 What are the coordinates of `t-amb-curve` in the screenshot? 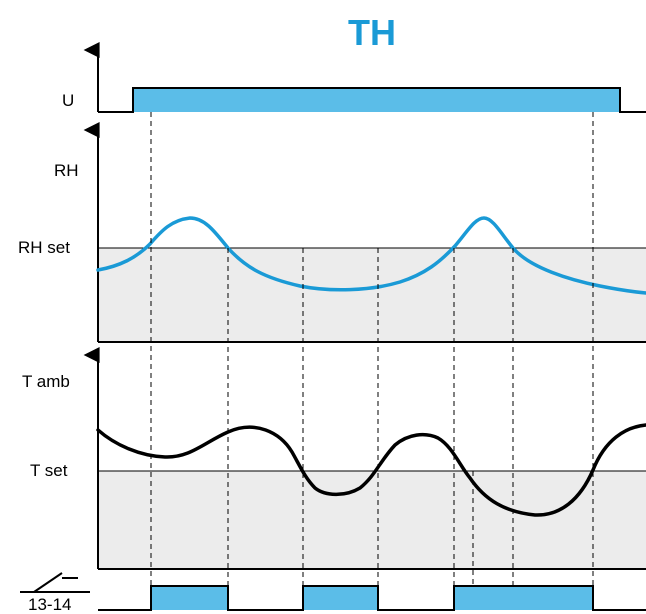 It's located at (371, 470).